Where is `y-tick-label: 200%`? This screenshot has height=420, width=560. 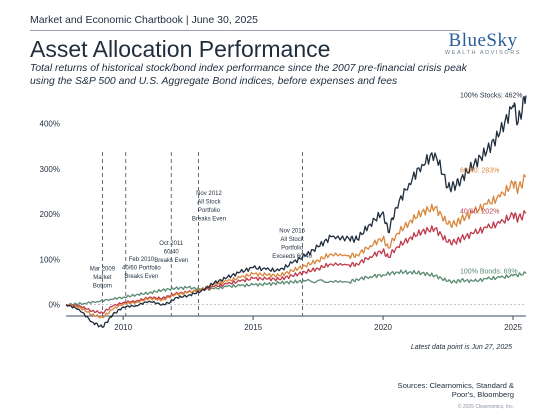
y-tick-label: 200% is located at coordinates (50, 214).